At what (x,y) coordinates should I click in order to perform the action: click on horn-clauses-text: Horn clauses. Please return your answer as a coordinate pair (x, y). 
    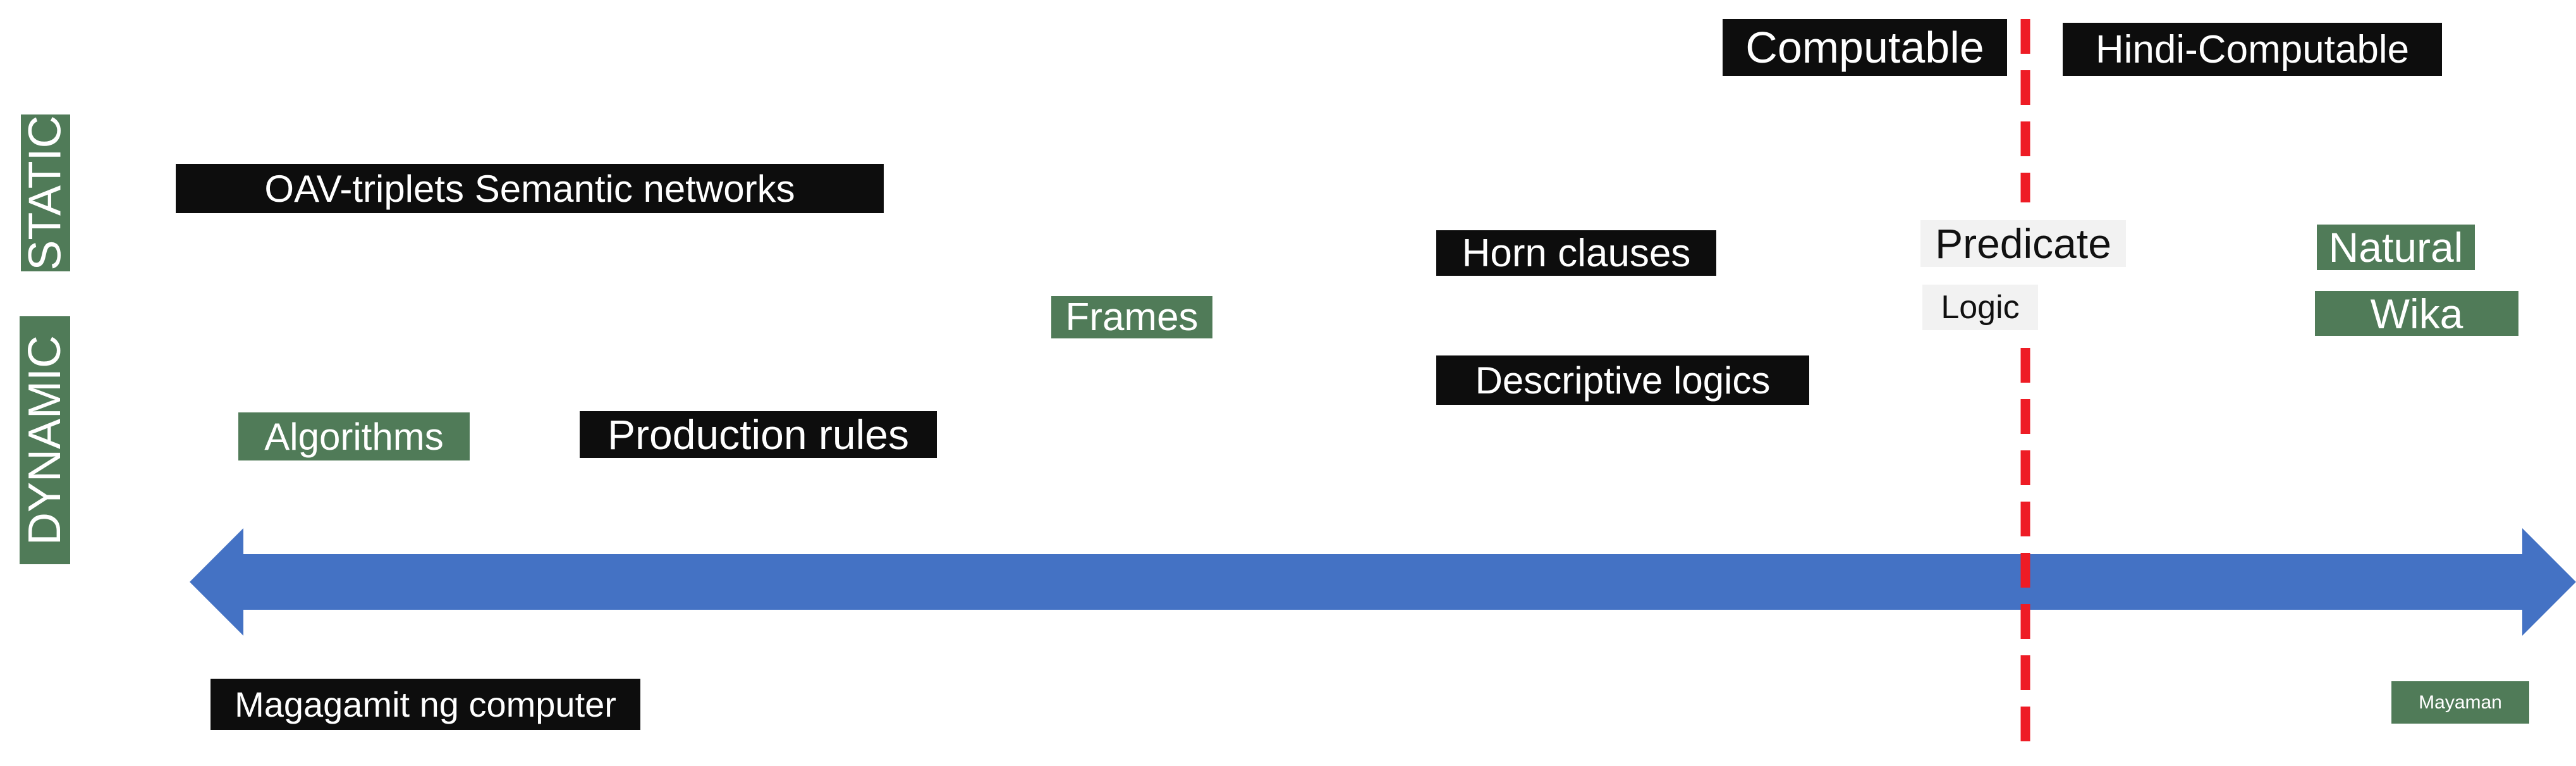
    Looking at the image, I should click on (1576, 253).